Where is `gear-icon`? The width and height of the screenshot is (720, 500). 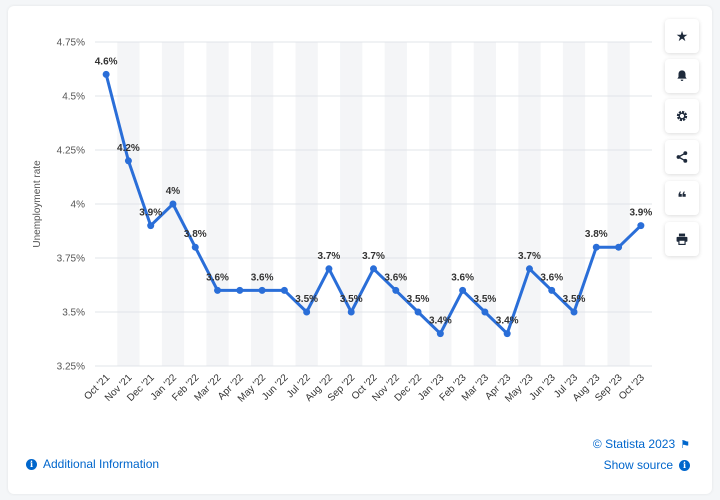
gear-icon is located at coordinates (682, 116).